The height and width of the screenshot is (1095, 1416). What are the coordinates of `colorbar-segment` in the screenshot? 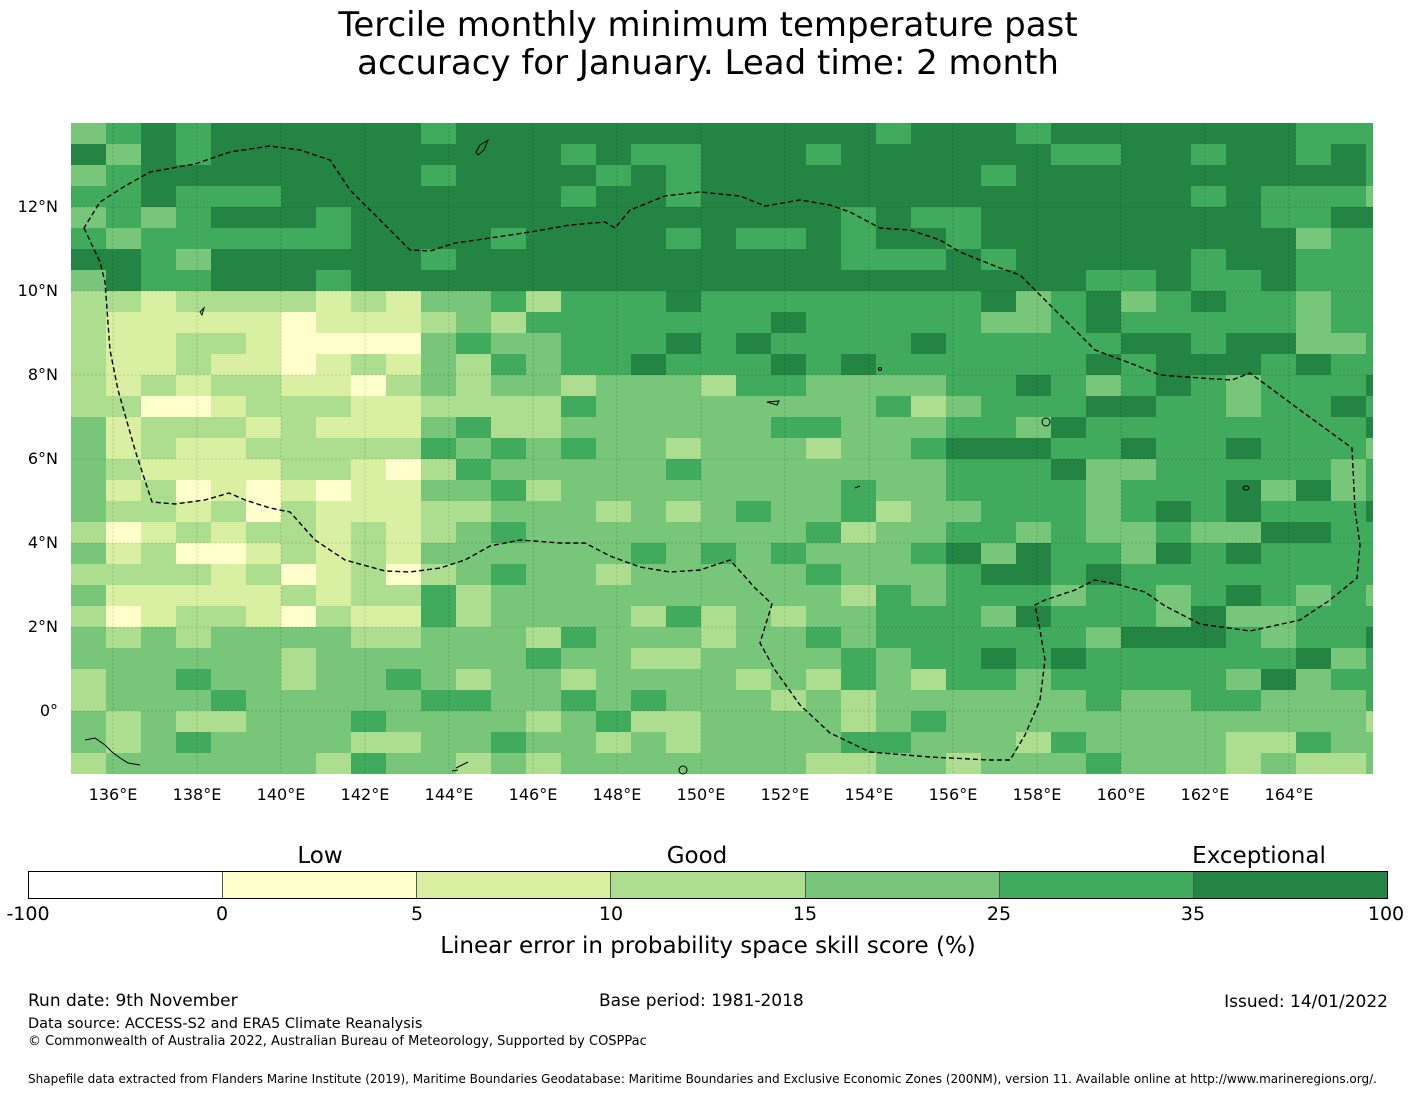 It's located at (902, 885).